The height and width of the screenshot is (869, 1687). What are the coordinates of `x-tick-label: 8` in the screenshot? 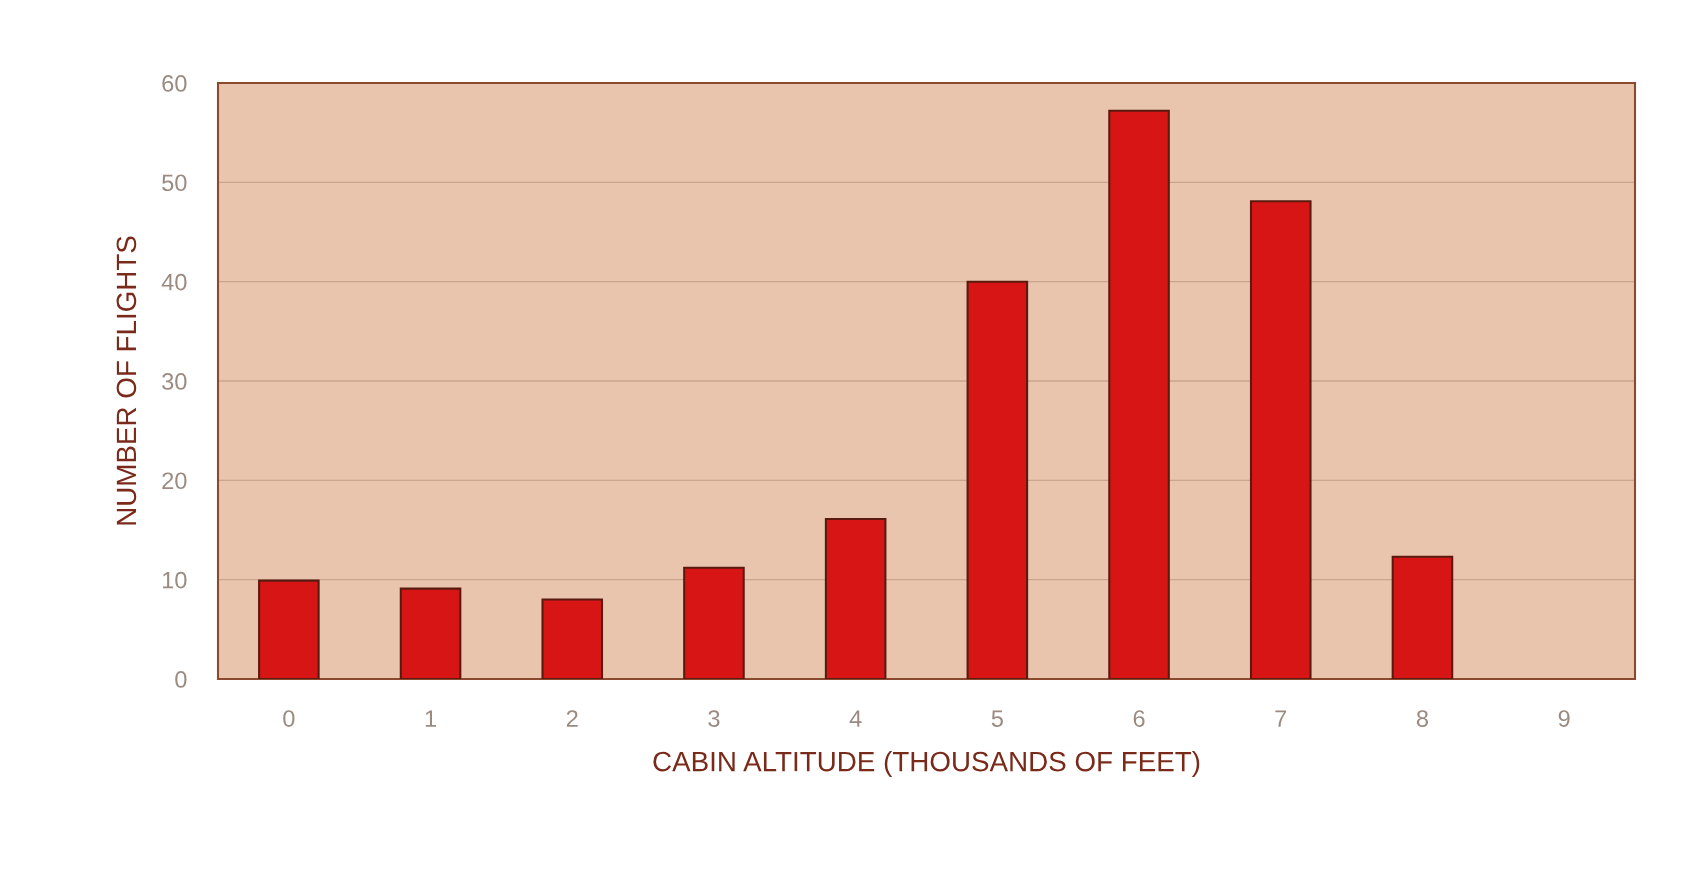 It's located at (1422, 718).